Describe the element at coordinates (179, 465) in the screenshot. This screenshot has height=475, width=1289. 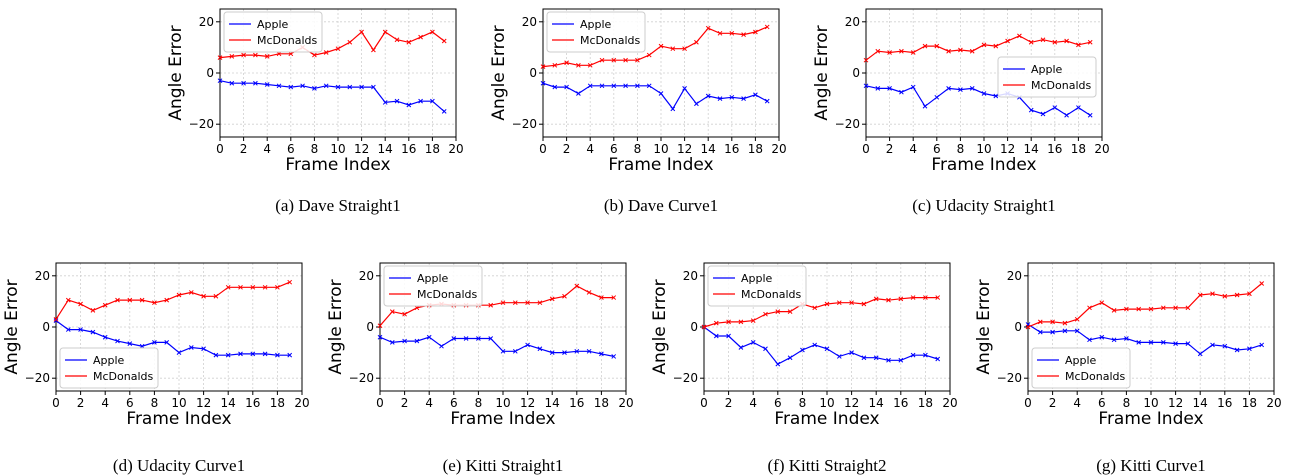
I see `figure-caption: (d) Udacity Curve1` at that location.